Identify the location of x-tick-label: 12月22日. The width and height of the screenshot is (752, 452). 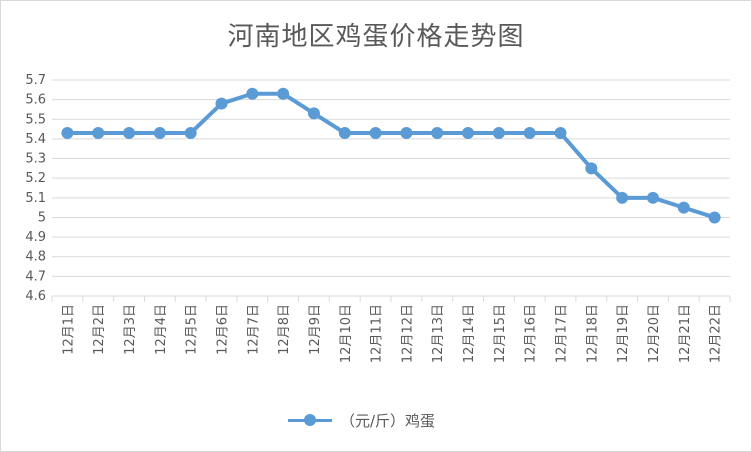
(716, 333).